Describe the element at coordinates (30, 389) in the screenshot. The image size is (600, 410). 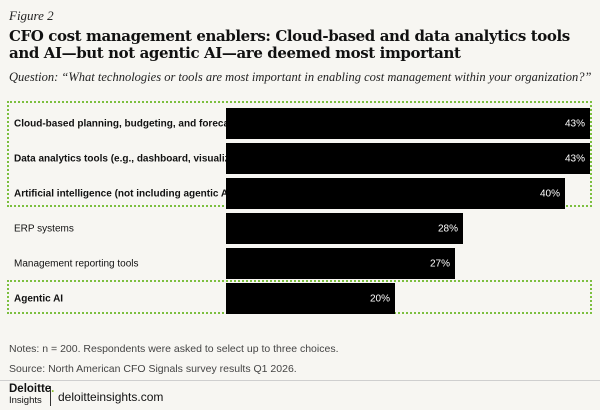
I see `logo-brand: Deloitte` at that location.